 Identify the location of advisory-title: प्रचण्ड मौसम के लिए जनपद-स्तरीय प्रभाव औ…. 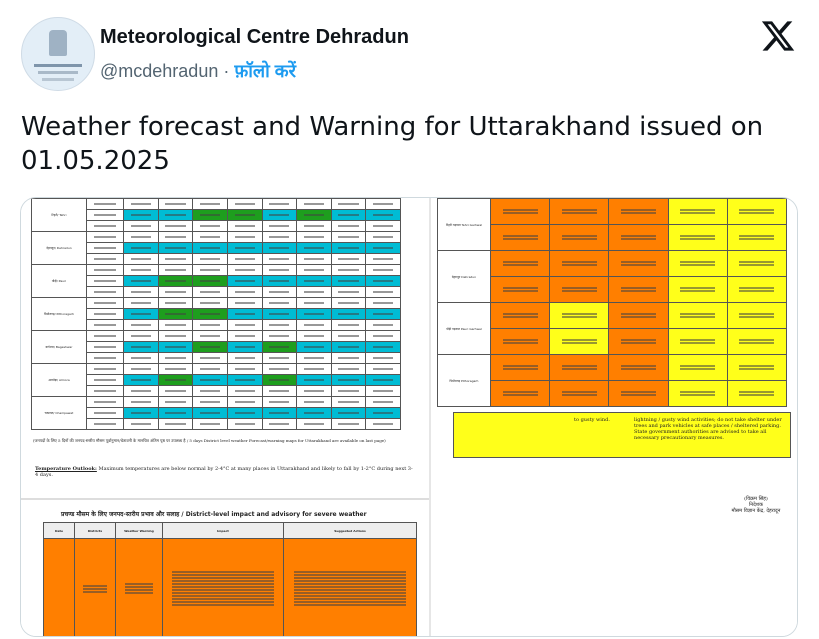
(214, 514).